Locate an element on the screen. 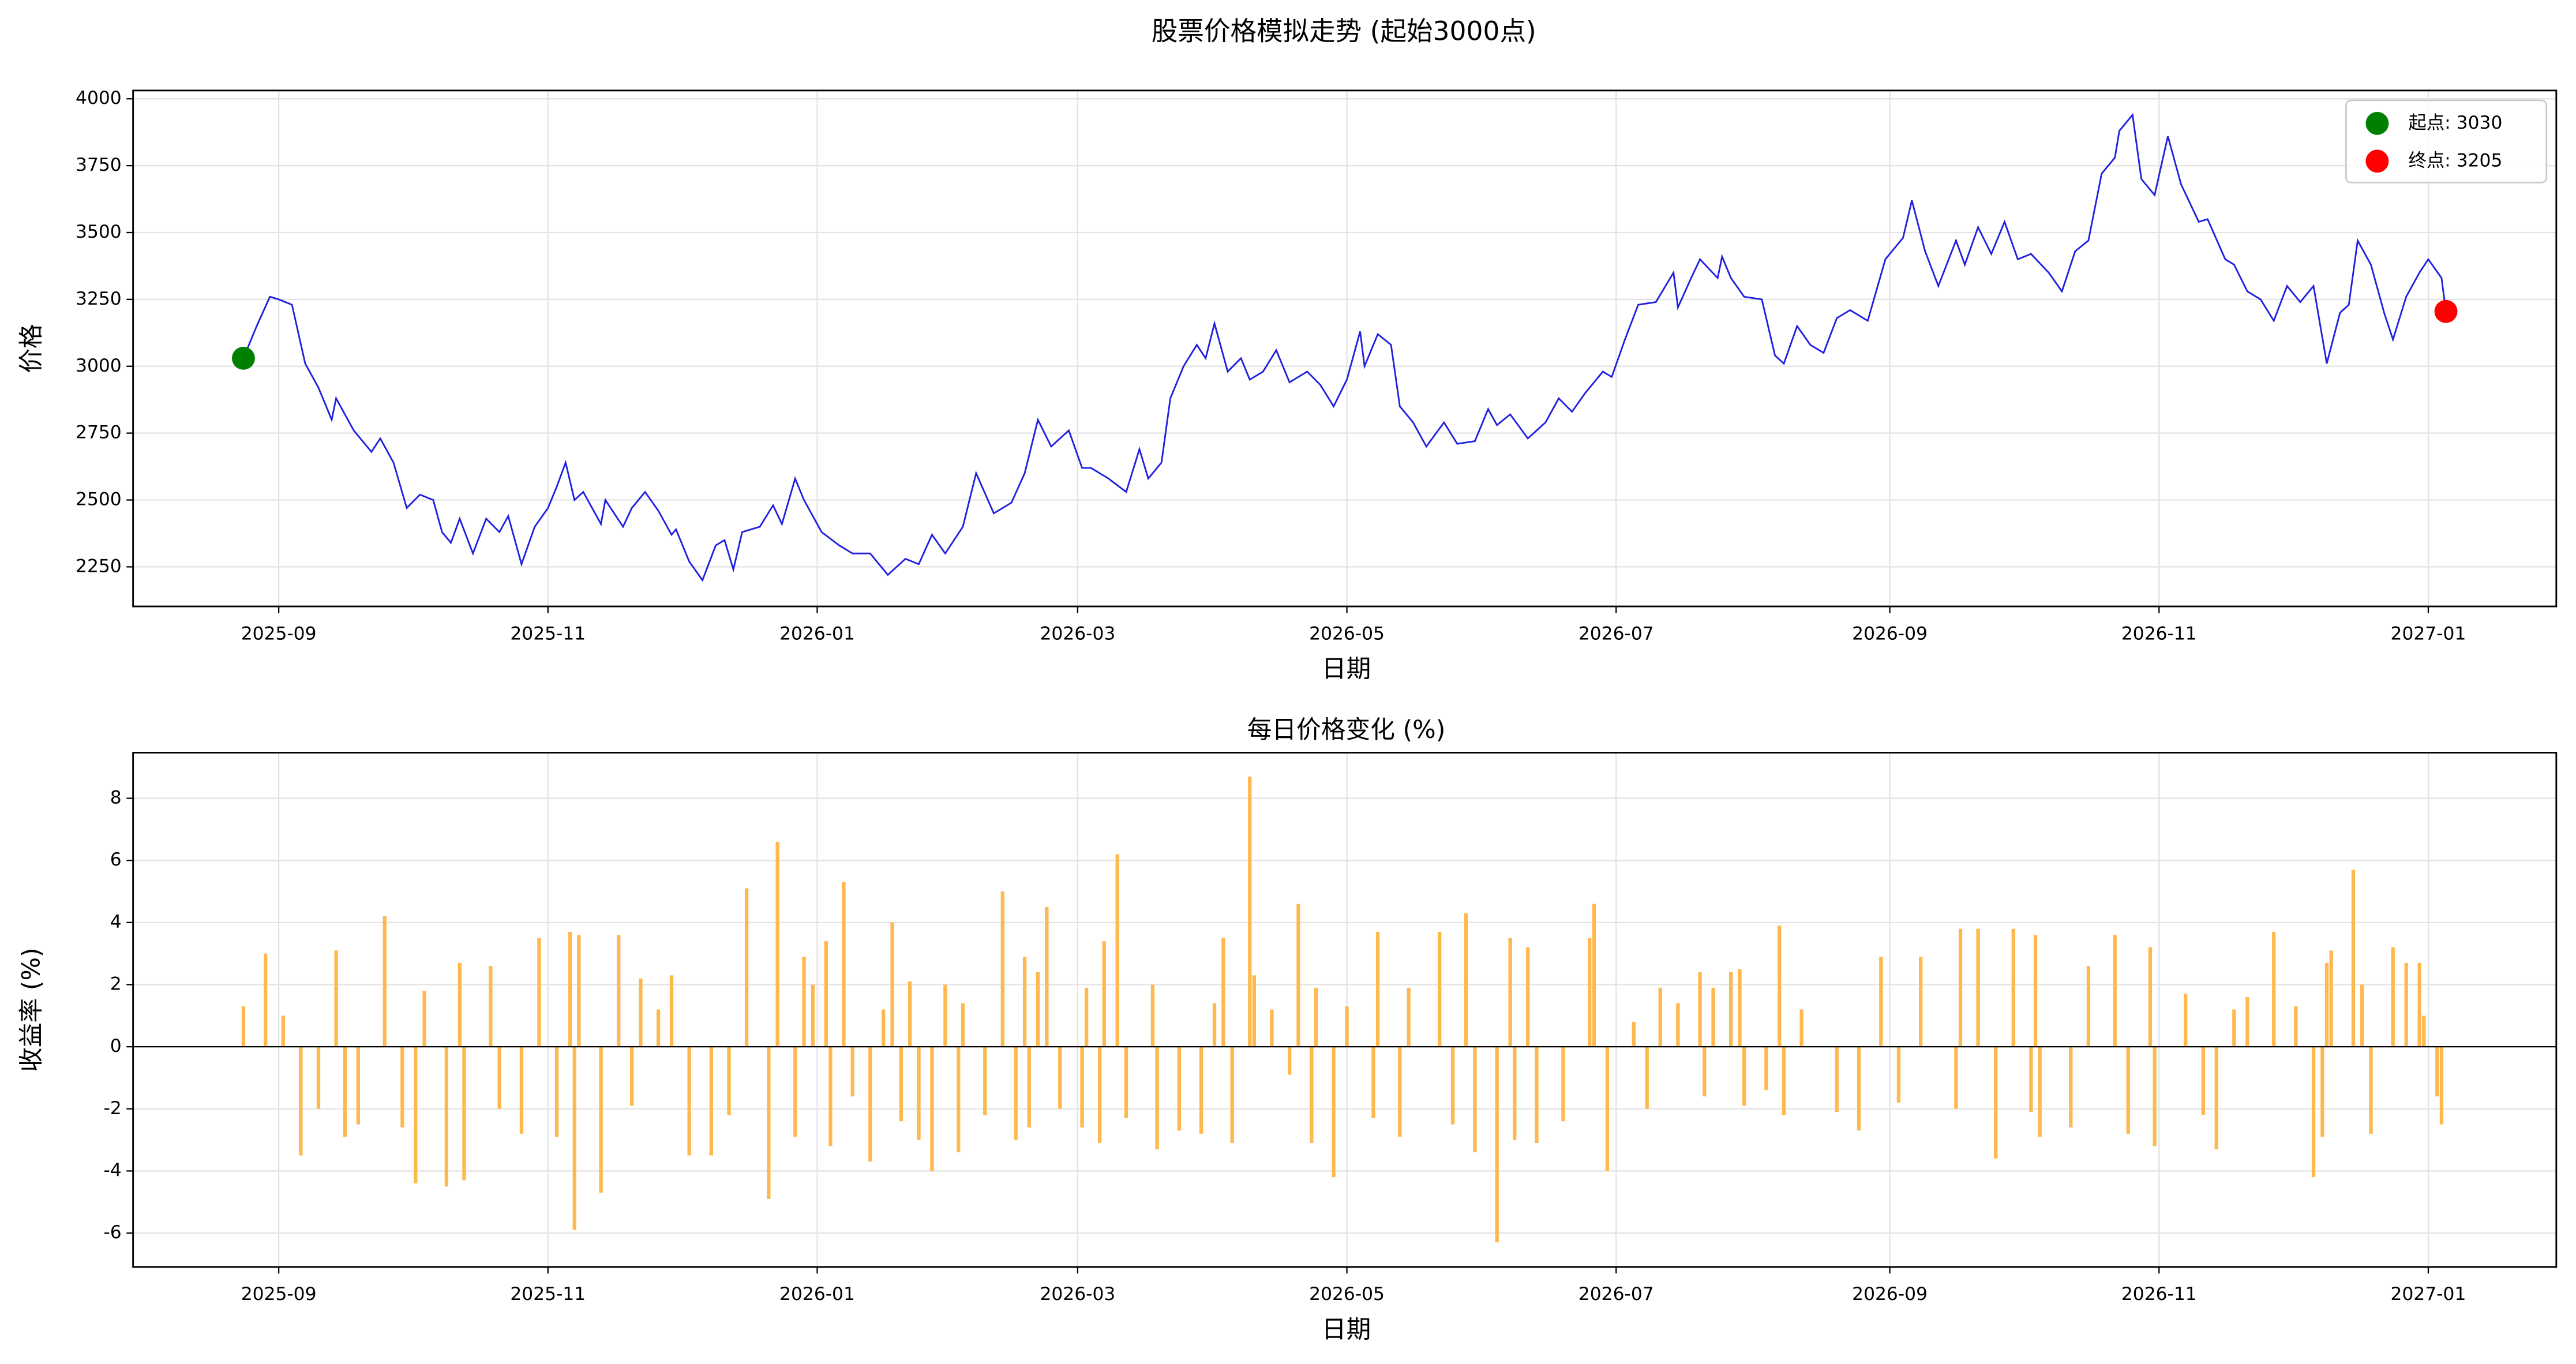 This screenshot has width=2576, height=1364. figure-title: 股票价格模拟走势 (起始3000点) is located at coordinates (1344, 31).